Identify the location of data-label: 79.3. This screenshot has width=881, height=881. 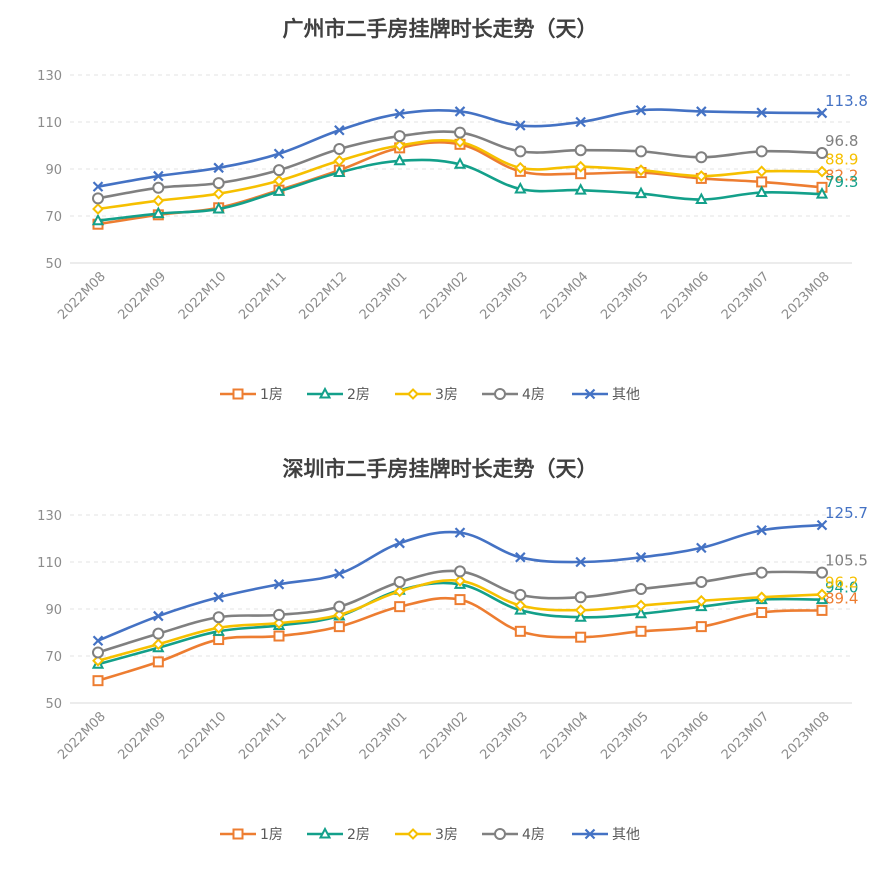
(841, 182).